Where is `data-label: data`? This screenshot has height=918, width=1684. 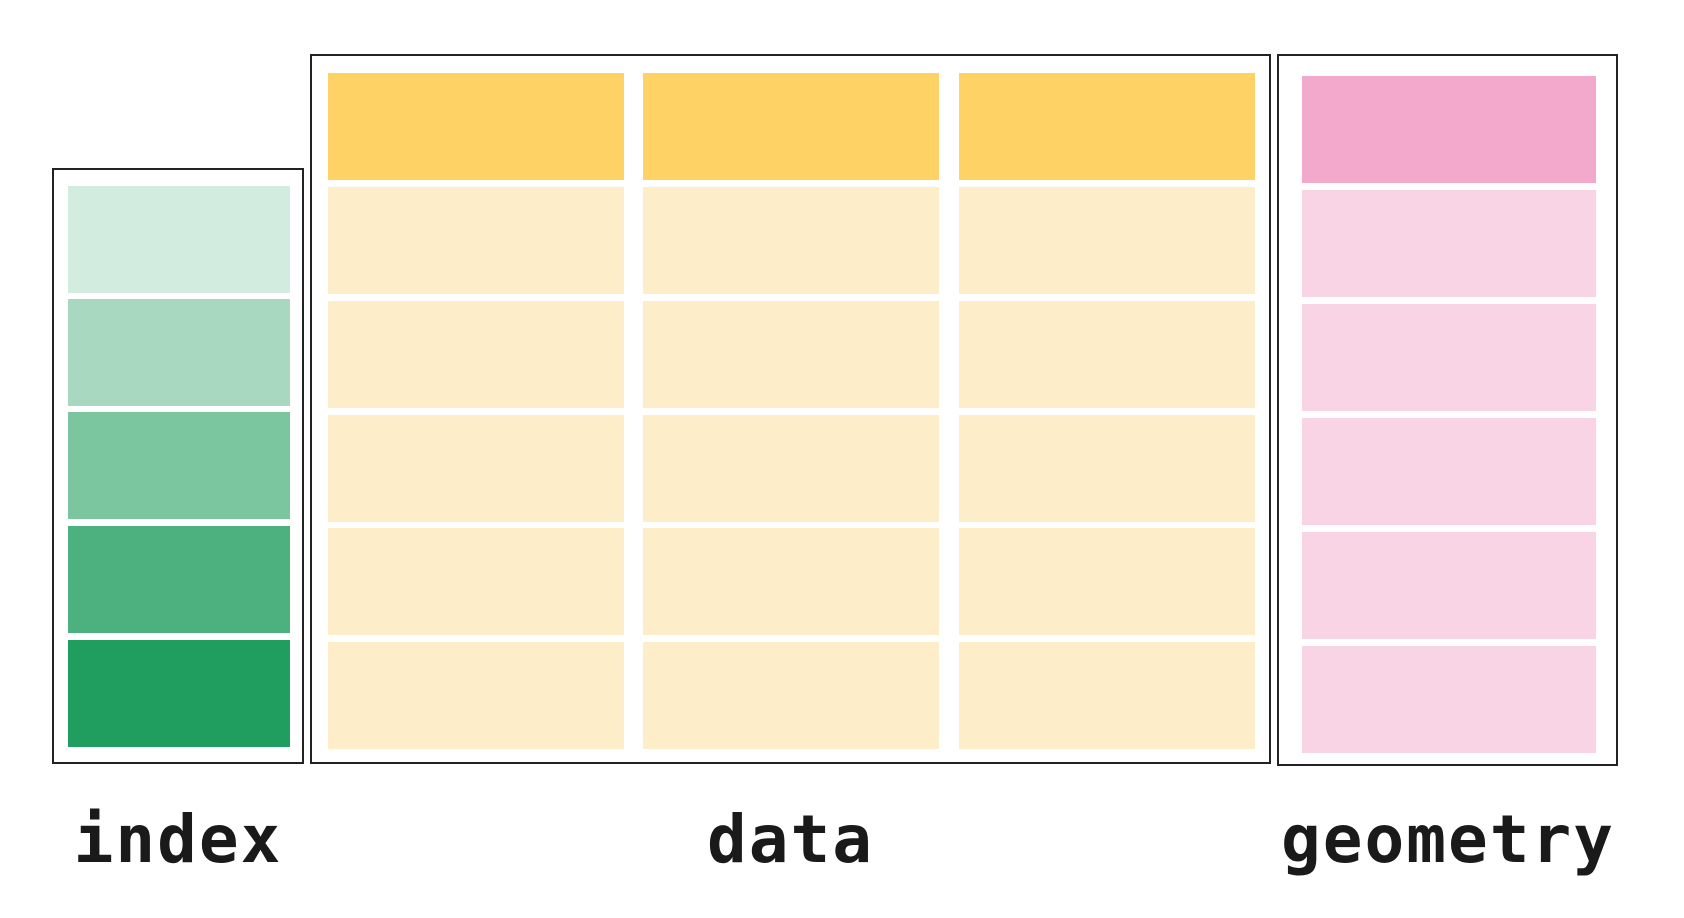 data-label: data is located at coordinates (790, 839).